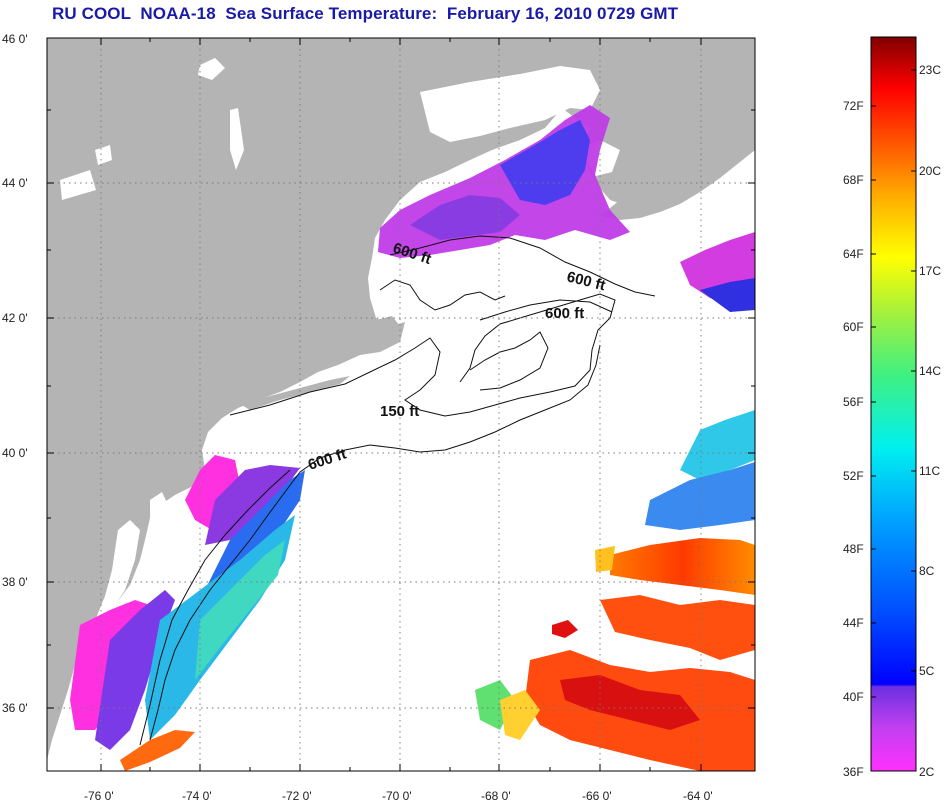 This screenshot has width=944, height=809. What do you see at coordinates (465, 217) in the screenshot?
I see `sst-gulf-of-maine-purple` at bounding box center [465, 217].